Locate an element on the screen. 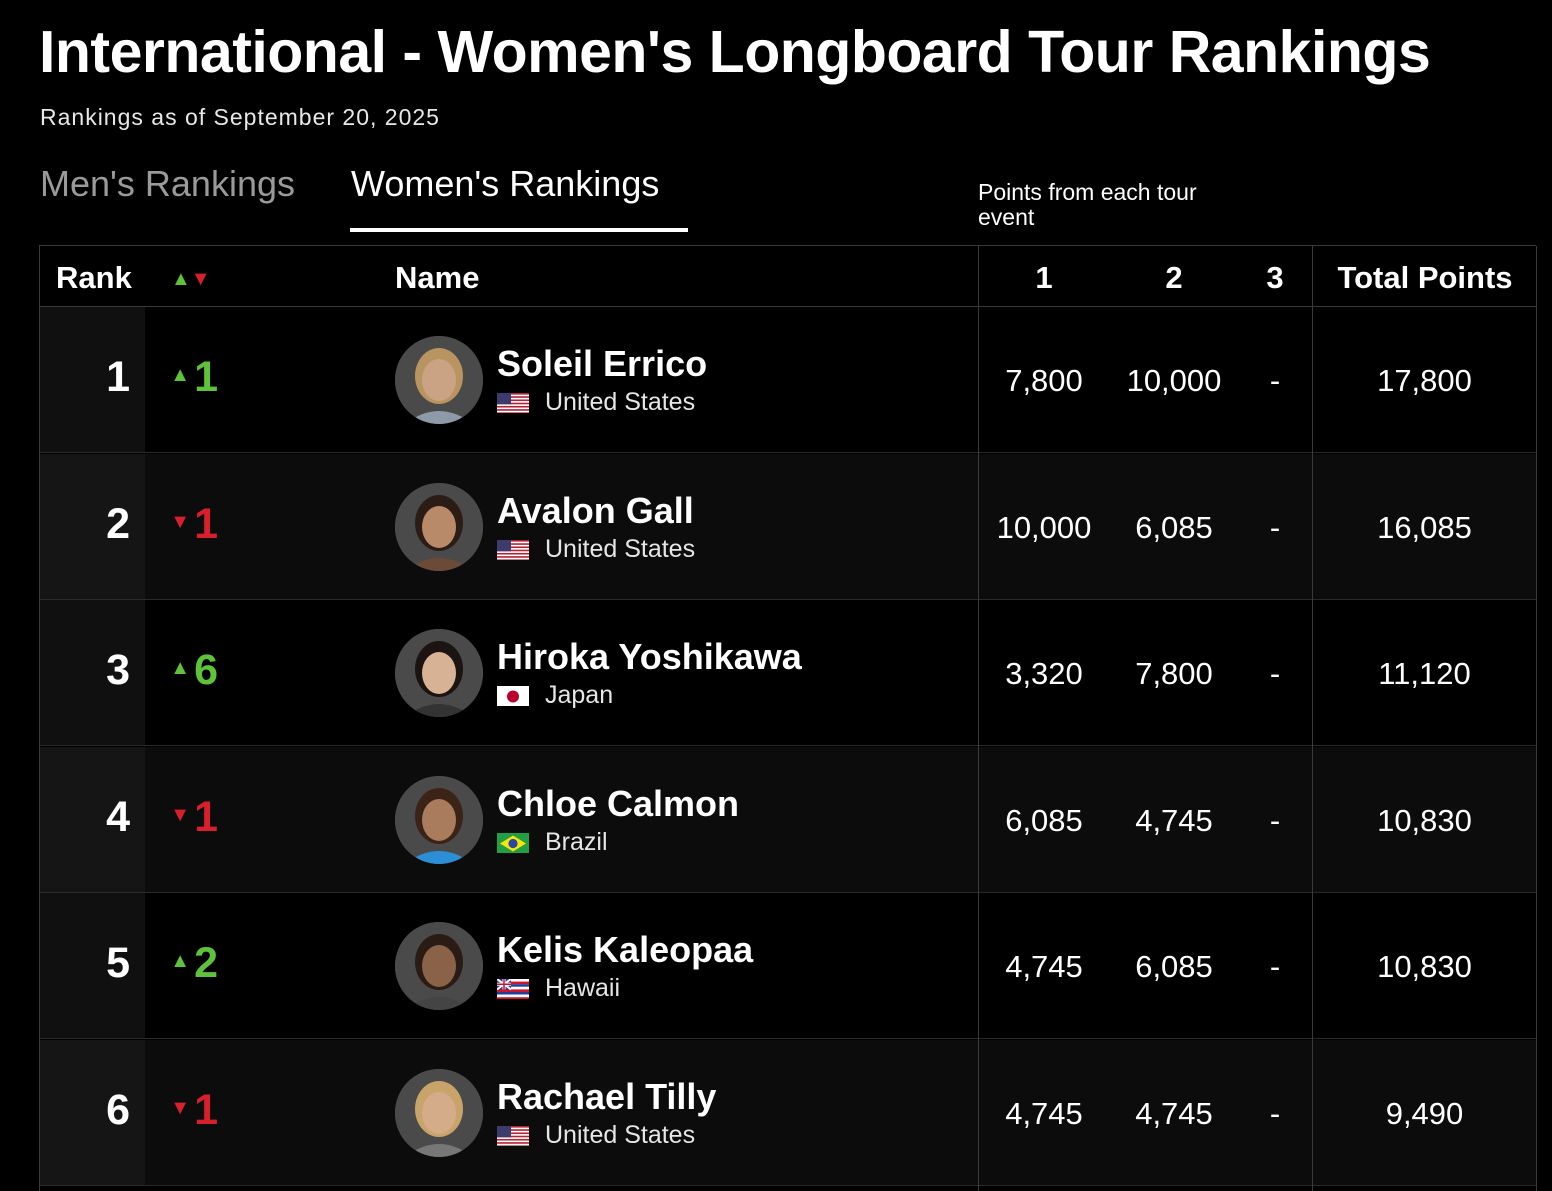 The width and height of the screenshot is (1552, 1191). total-points: 17,800 is located at coordinates (1424, 380).